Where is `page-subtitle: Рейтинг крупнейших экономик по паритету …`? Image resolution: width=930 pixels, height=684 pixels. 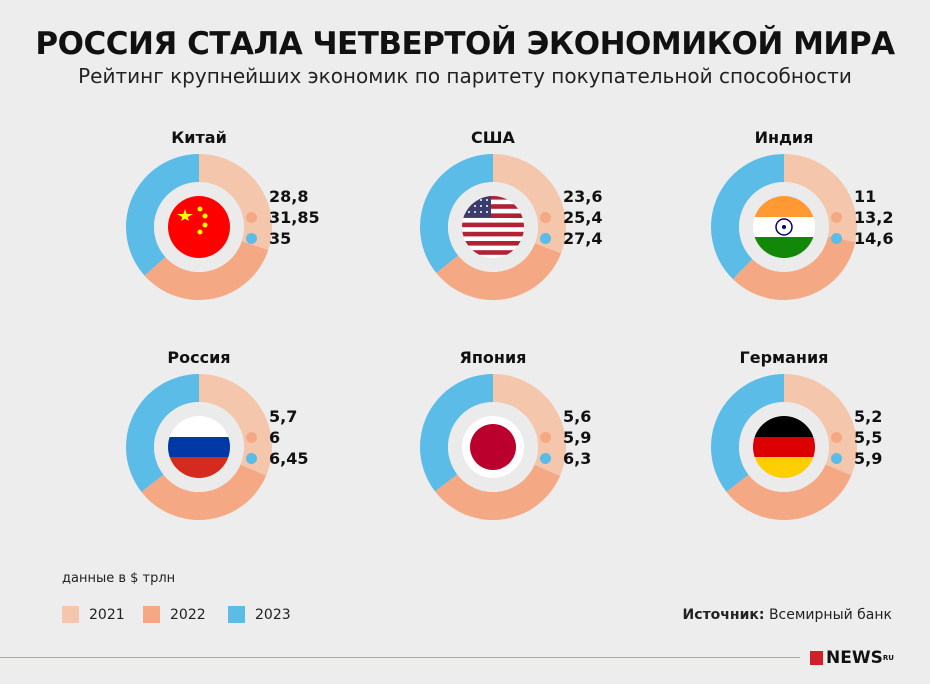 page-subtitle: Рейтинг крупнейших экономик по паритету … is located at coordinates (465, 76).